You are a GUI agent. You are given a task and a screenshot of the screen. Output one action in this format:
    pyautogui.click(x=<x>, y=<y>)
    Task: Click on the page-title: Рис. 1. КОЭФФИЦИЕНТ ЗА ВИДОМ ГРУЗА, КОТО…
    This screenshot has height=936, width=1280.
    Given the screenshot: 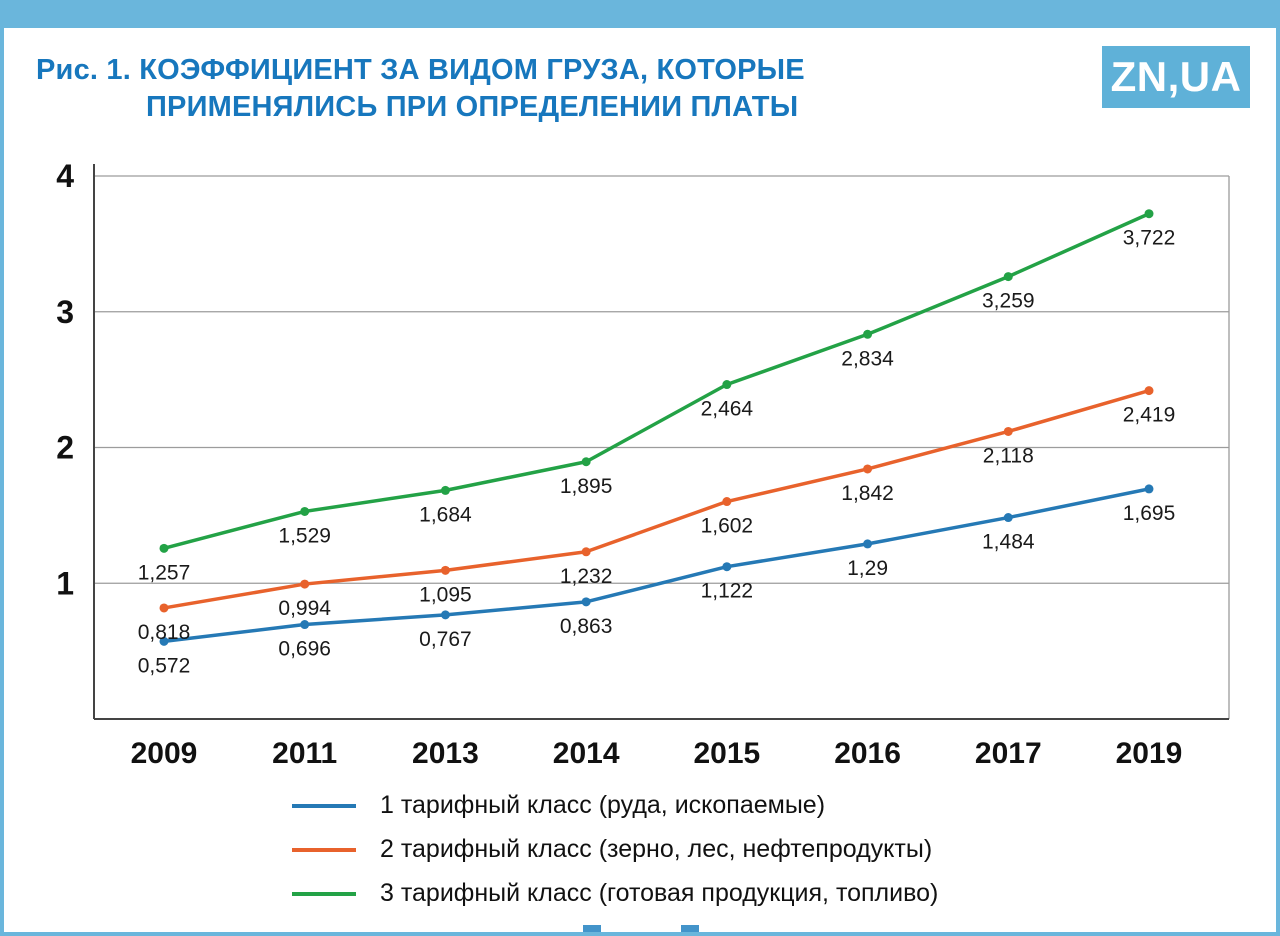 What is the action you would take?
    pyautogui.click(x=420, y=89)
    